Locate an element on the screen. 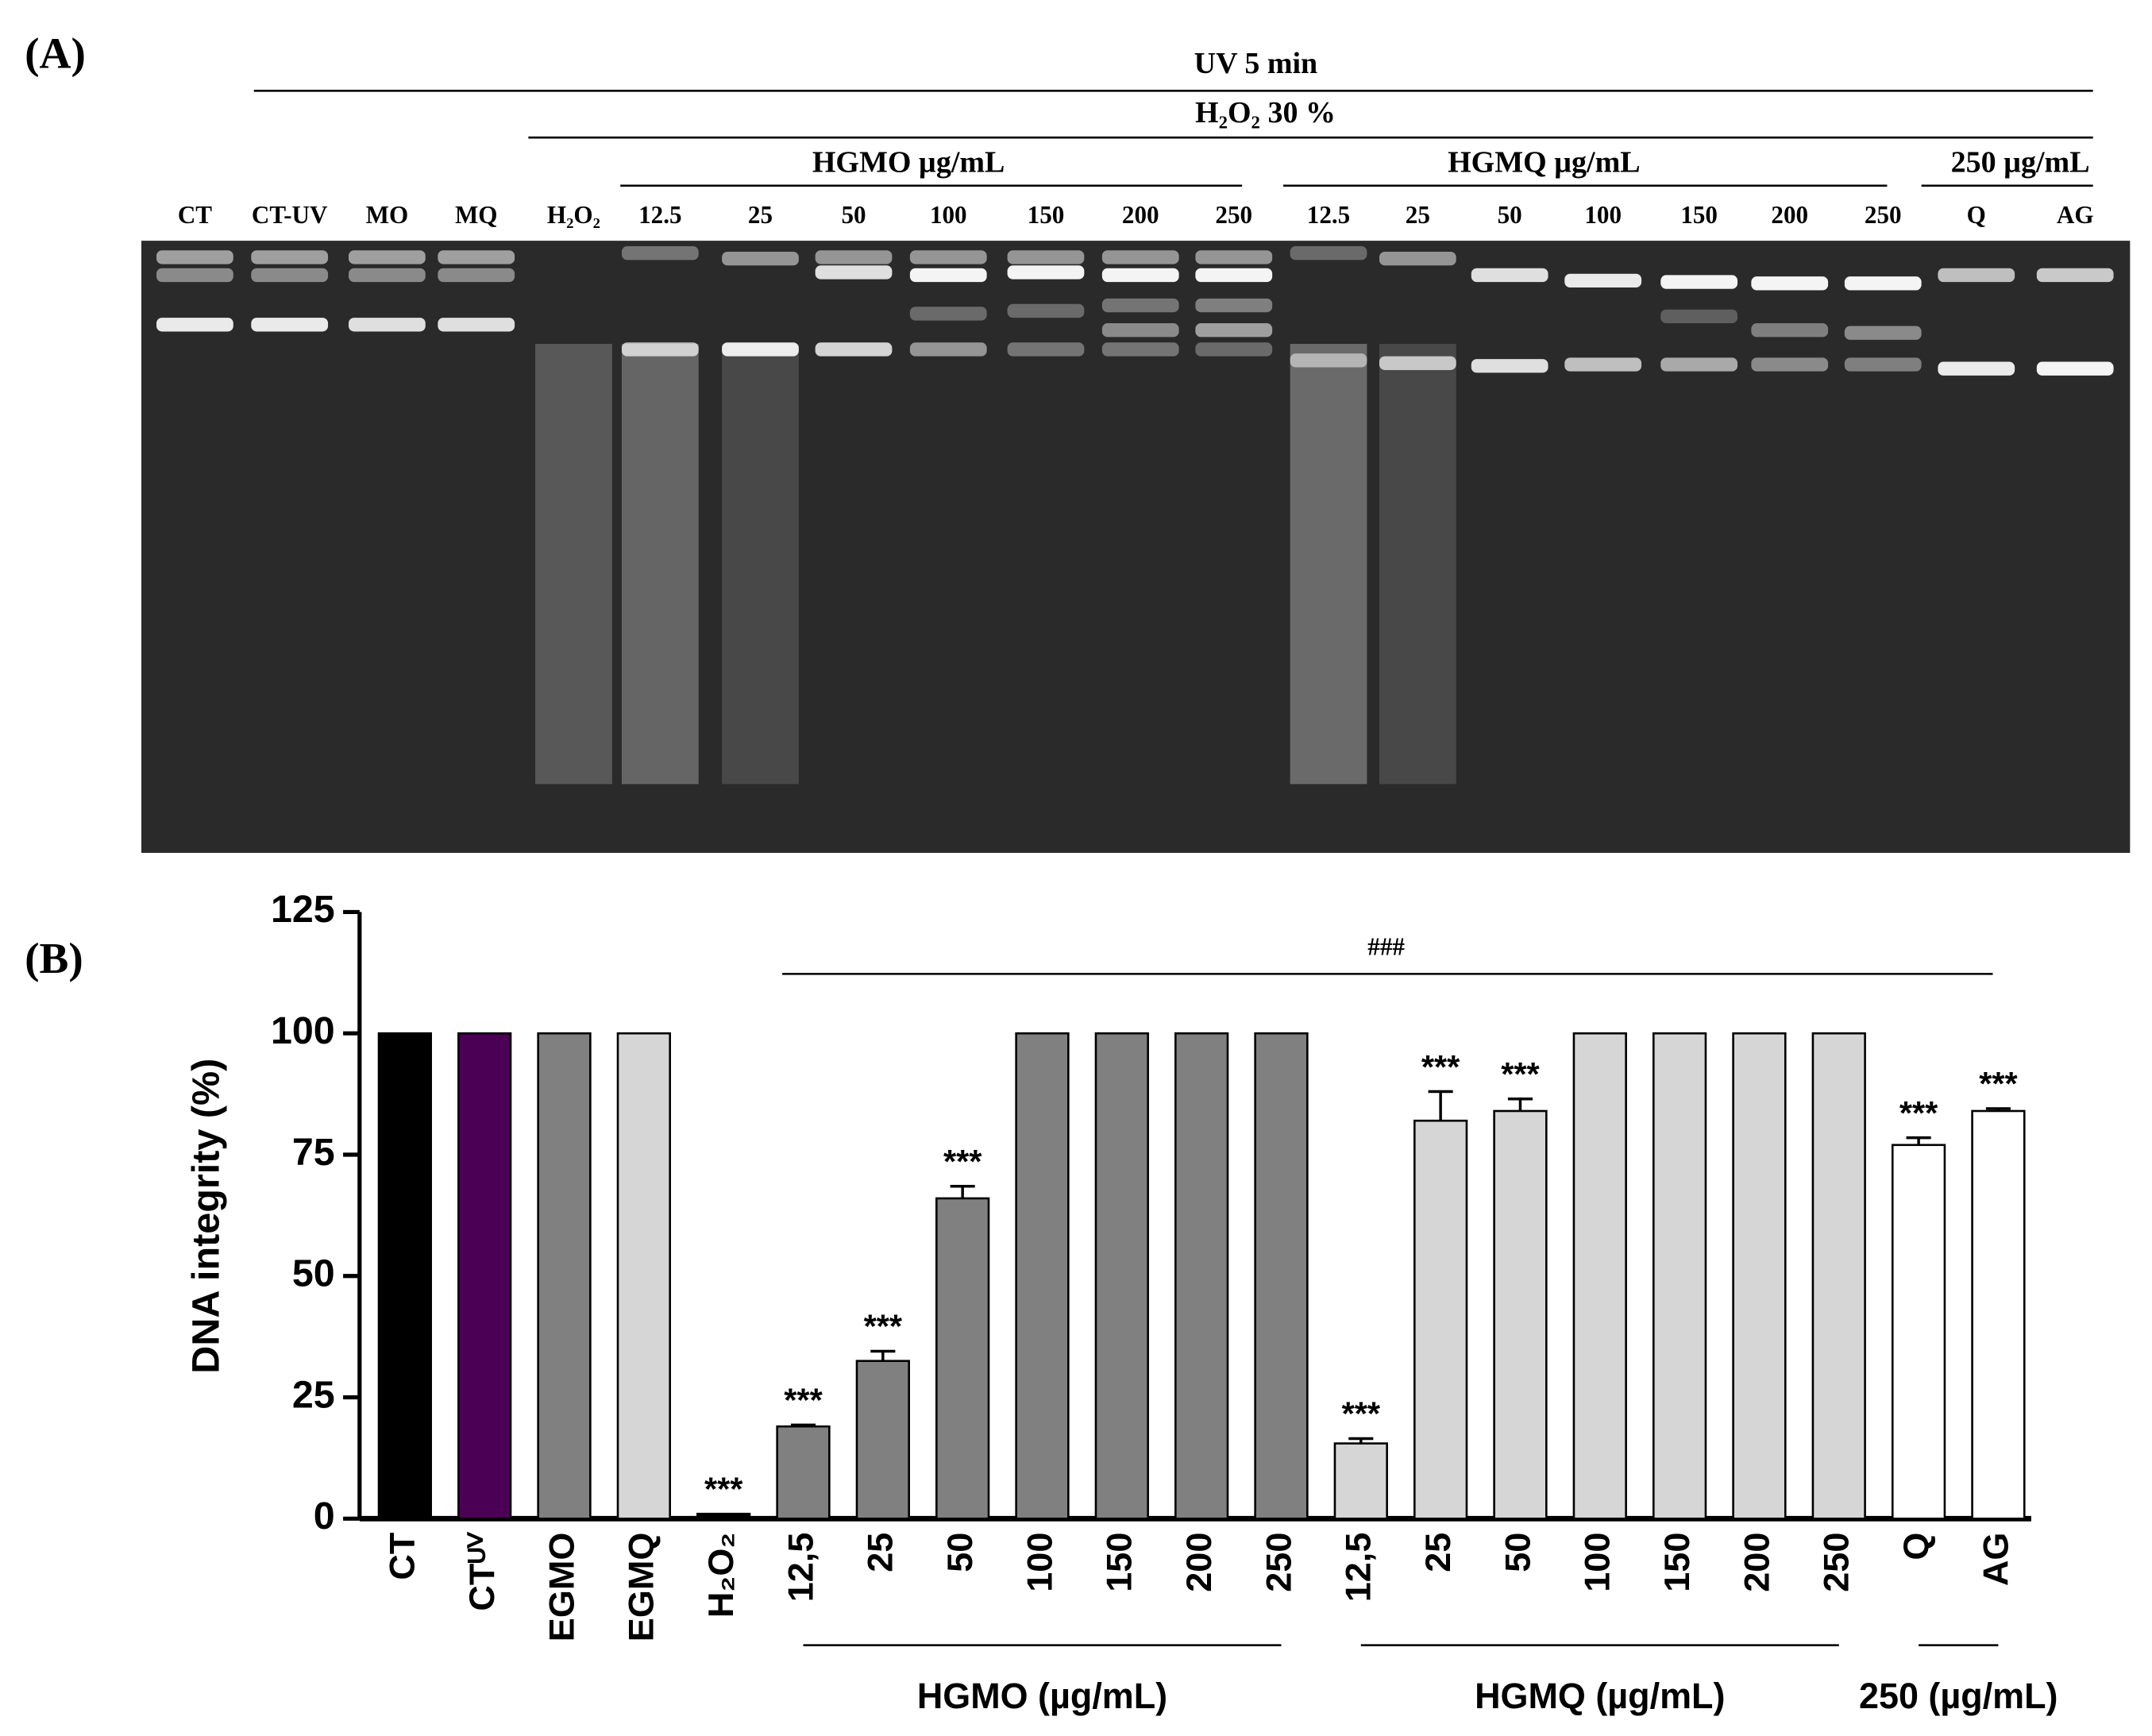  group-label: HGMQ (µg/mL) is located at coordinates (1600, 1696).